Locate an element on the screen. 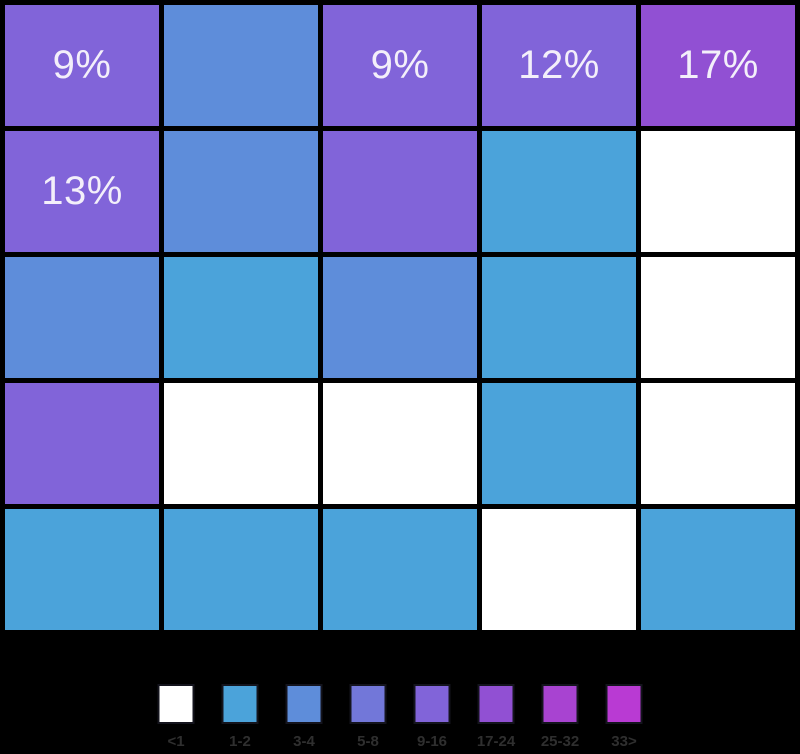  legend-bin-label: 33> is located at coordinates (624, 741).